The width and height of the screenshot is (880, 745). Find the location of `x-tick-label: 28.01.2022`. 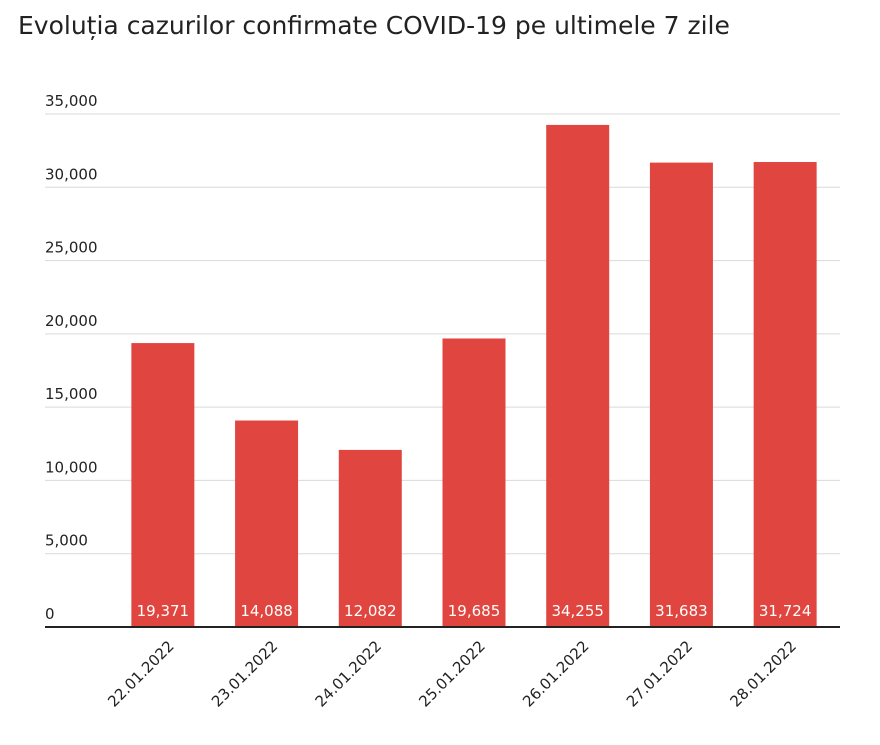

x-tick-label: 28.01.2022 is located at coordinates (763, 673).